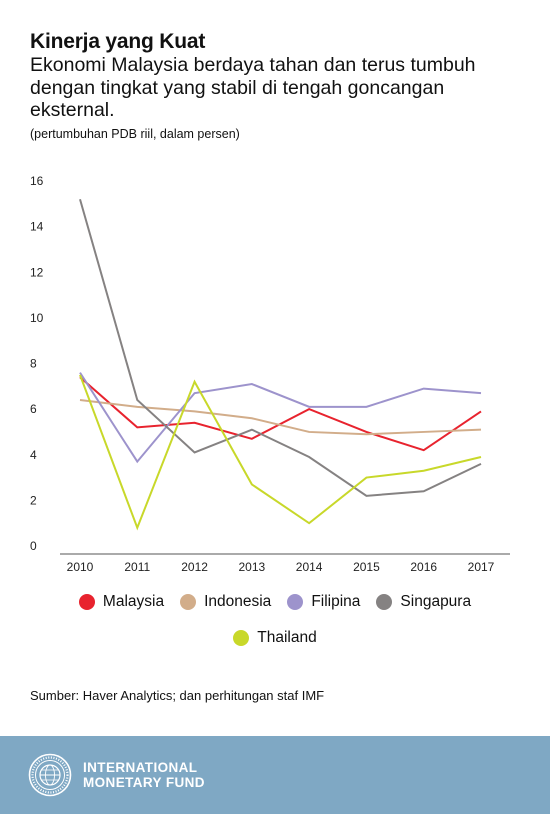 This screenshot has height=814, width=550. What do you see at coordinates (238, 601) in the screenshot?
I see `legend-label-indonesia: Indonesia` at bounding box center [238, 601].